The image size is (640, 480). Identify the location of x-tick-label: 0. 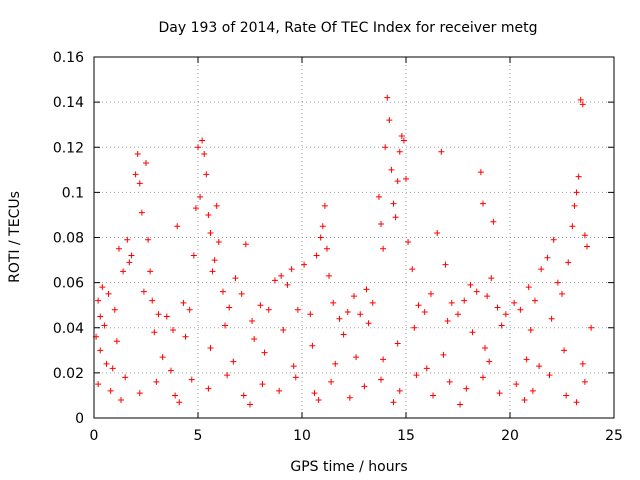
(94, 436).